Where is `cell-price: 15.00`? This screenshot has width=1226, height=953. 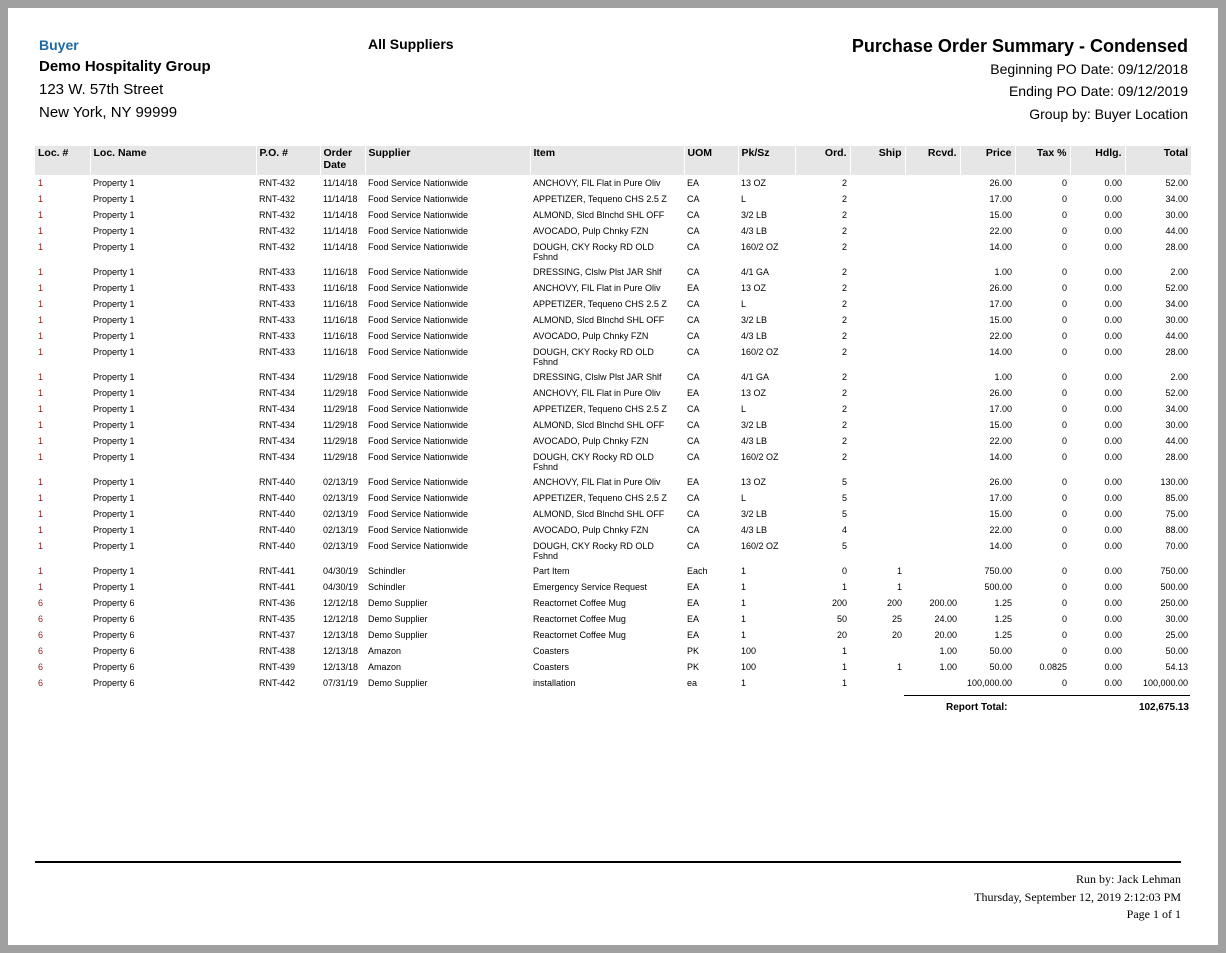 cell-price: 15.00 is located at coordinates (1000, 215).